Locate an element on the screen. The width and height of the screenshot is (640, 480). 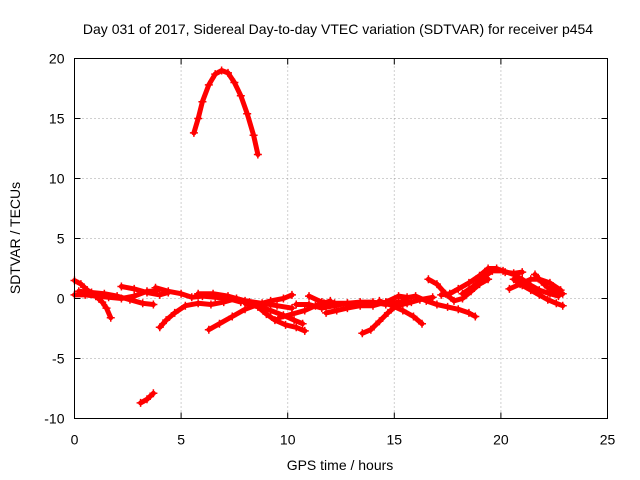
y-tick-label: 10 is located at coordinates (57, 179).